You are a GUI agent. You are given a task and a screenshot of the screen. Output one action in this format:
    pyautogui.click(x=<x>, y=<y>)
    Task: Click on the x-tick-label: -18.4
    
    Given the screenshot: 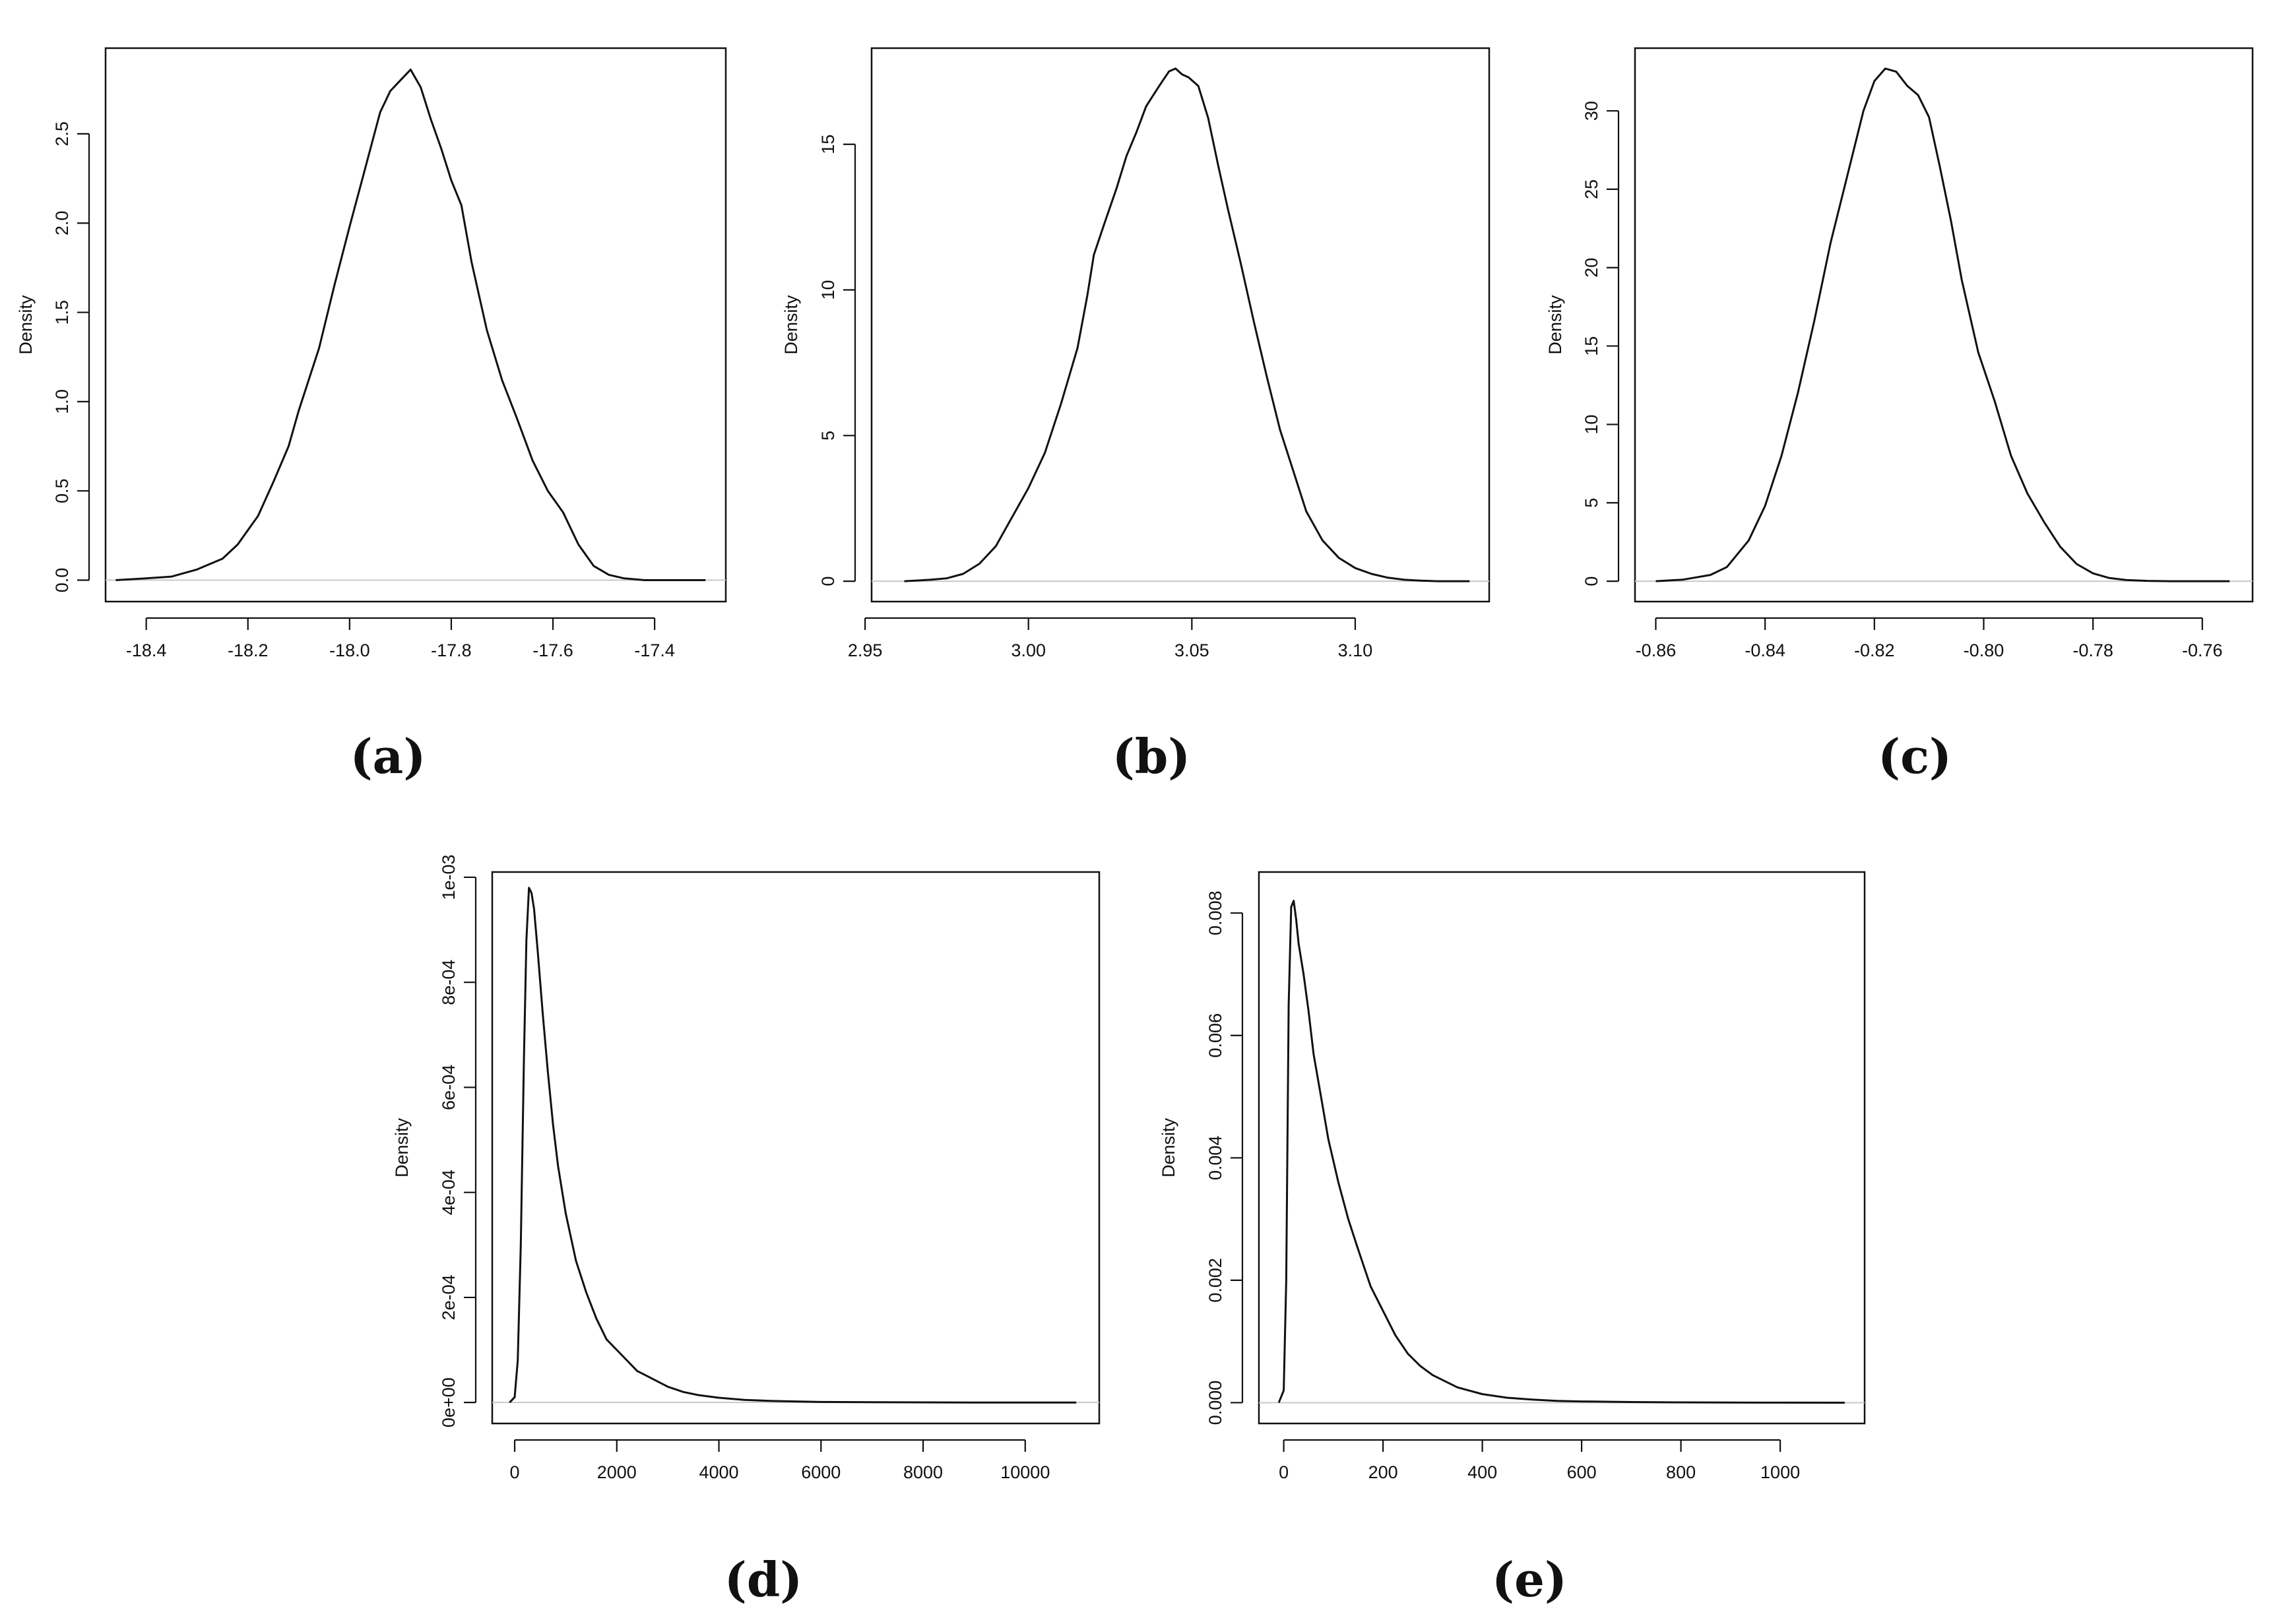 What is the action you would take?
    pyautogui.click(x=146, y=650)
    